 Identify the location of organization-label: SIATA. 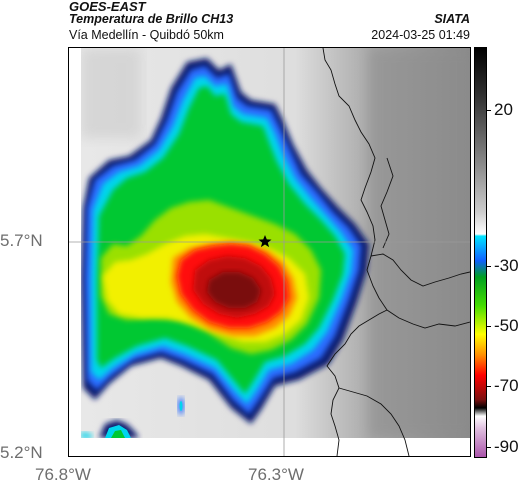
(452, 19).